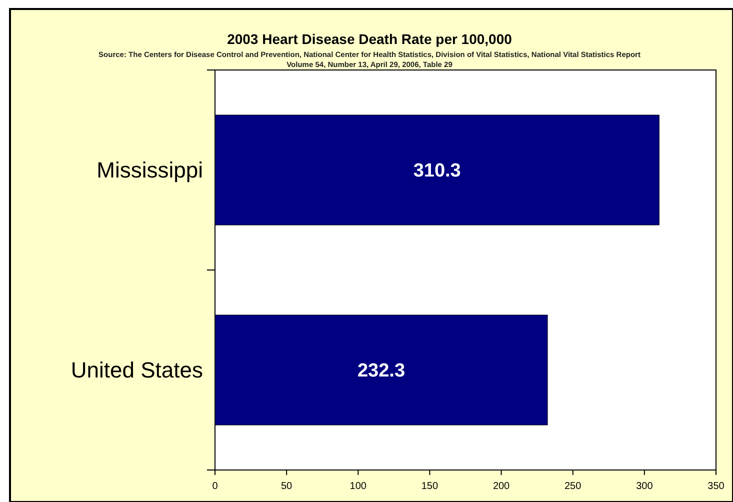 Image resolution: width=733 pixels, height=502 pixels. What do you see at coordinates (215, 486) in the screenshot?
I see `x-tick-label: 0` at bounding box center [215, 486].